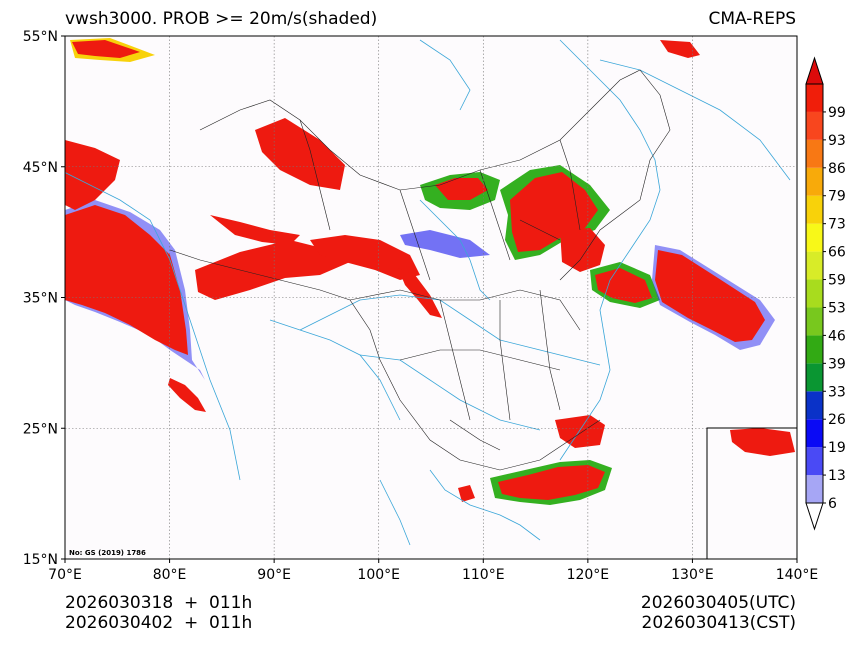 The height and width of the screenshot is (647, 860). I want to click on lon-tick-label: 140°E, so click(797, 575).